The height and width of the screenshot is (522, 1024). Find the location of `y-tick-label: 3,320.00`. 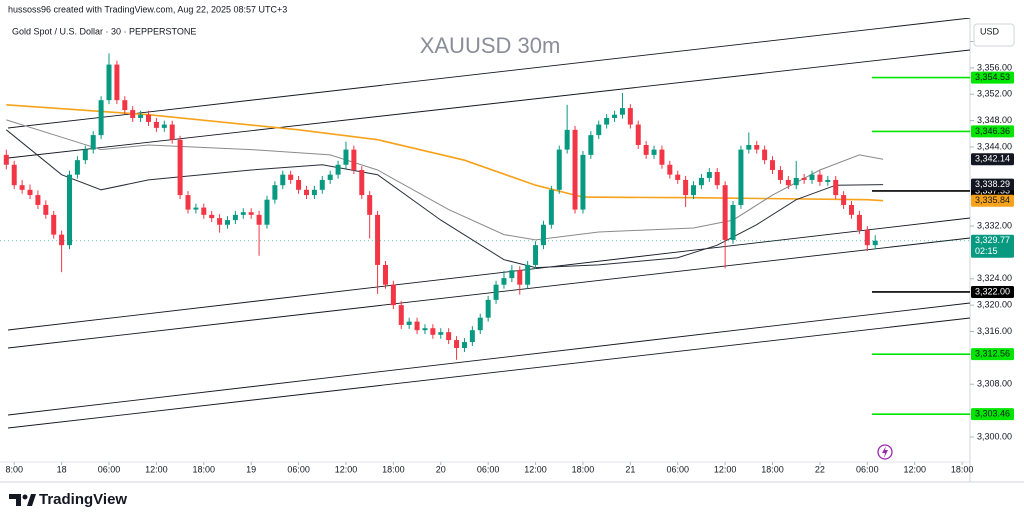

y-tick-label: 3,320.00 is located at coordinates (994, 305).